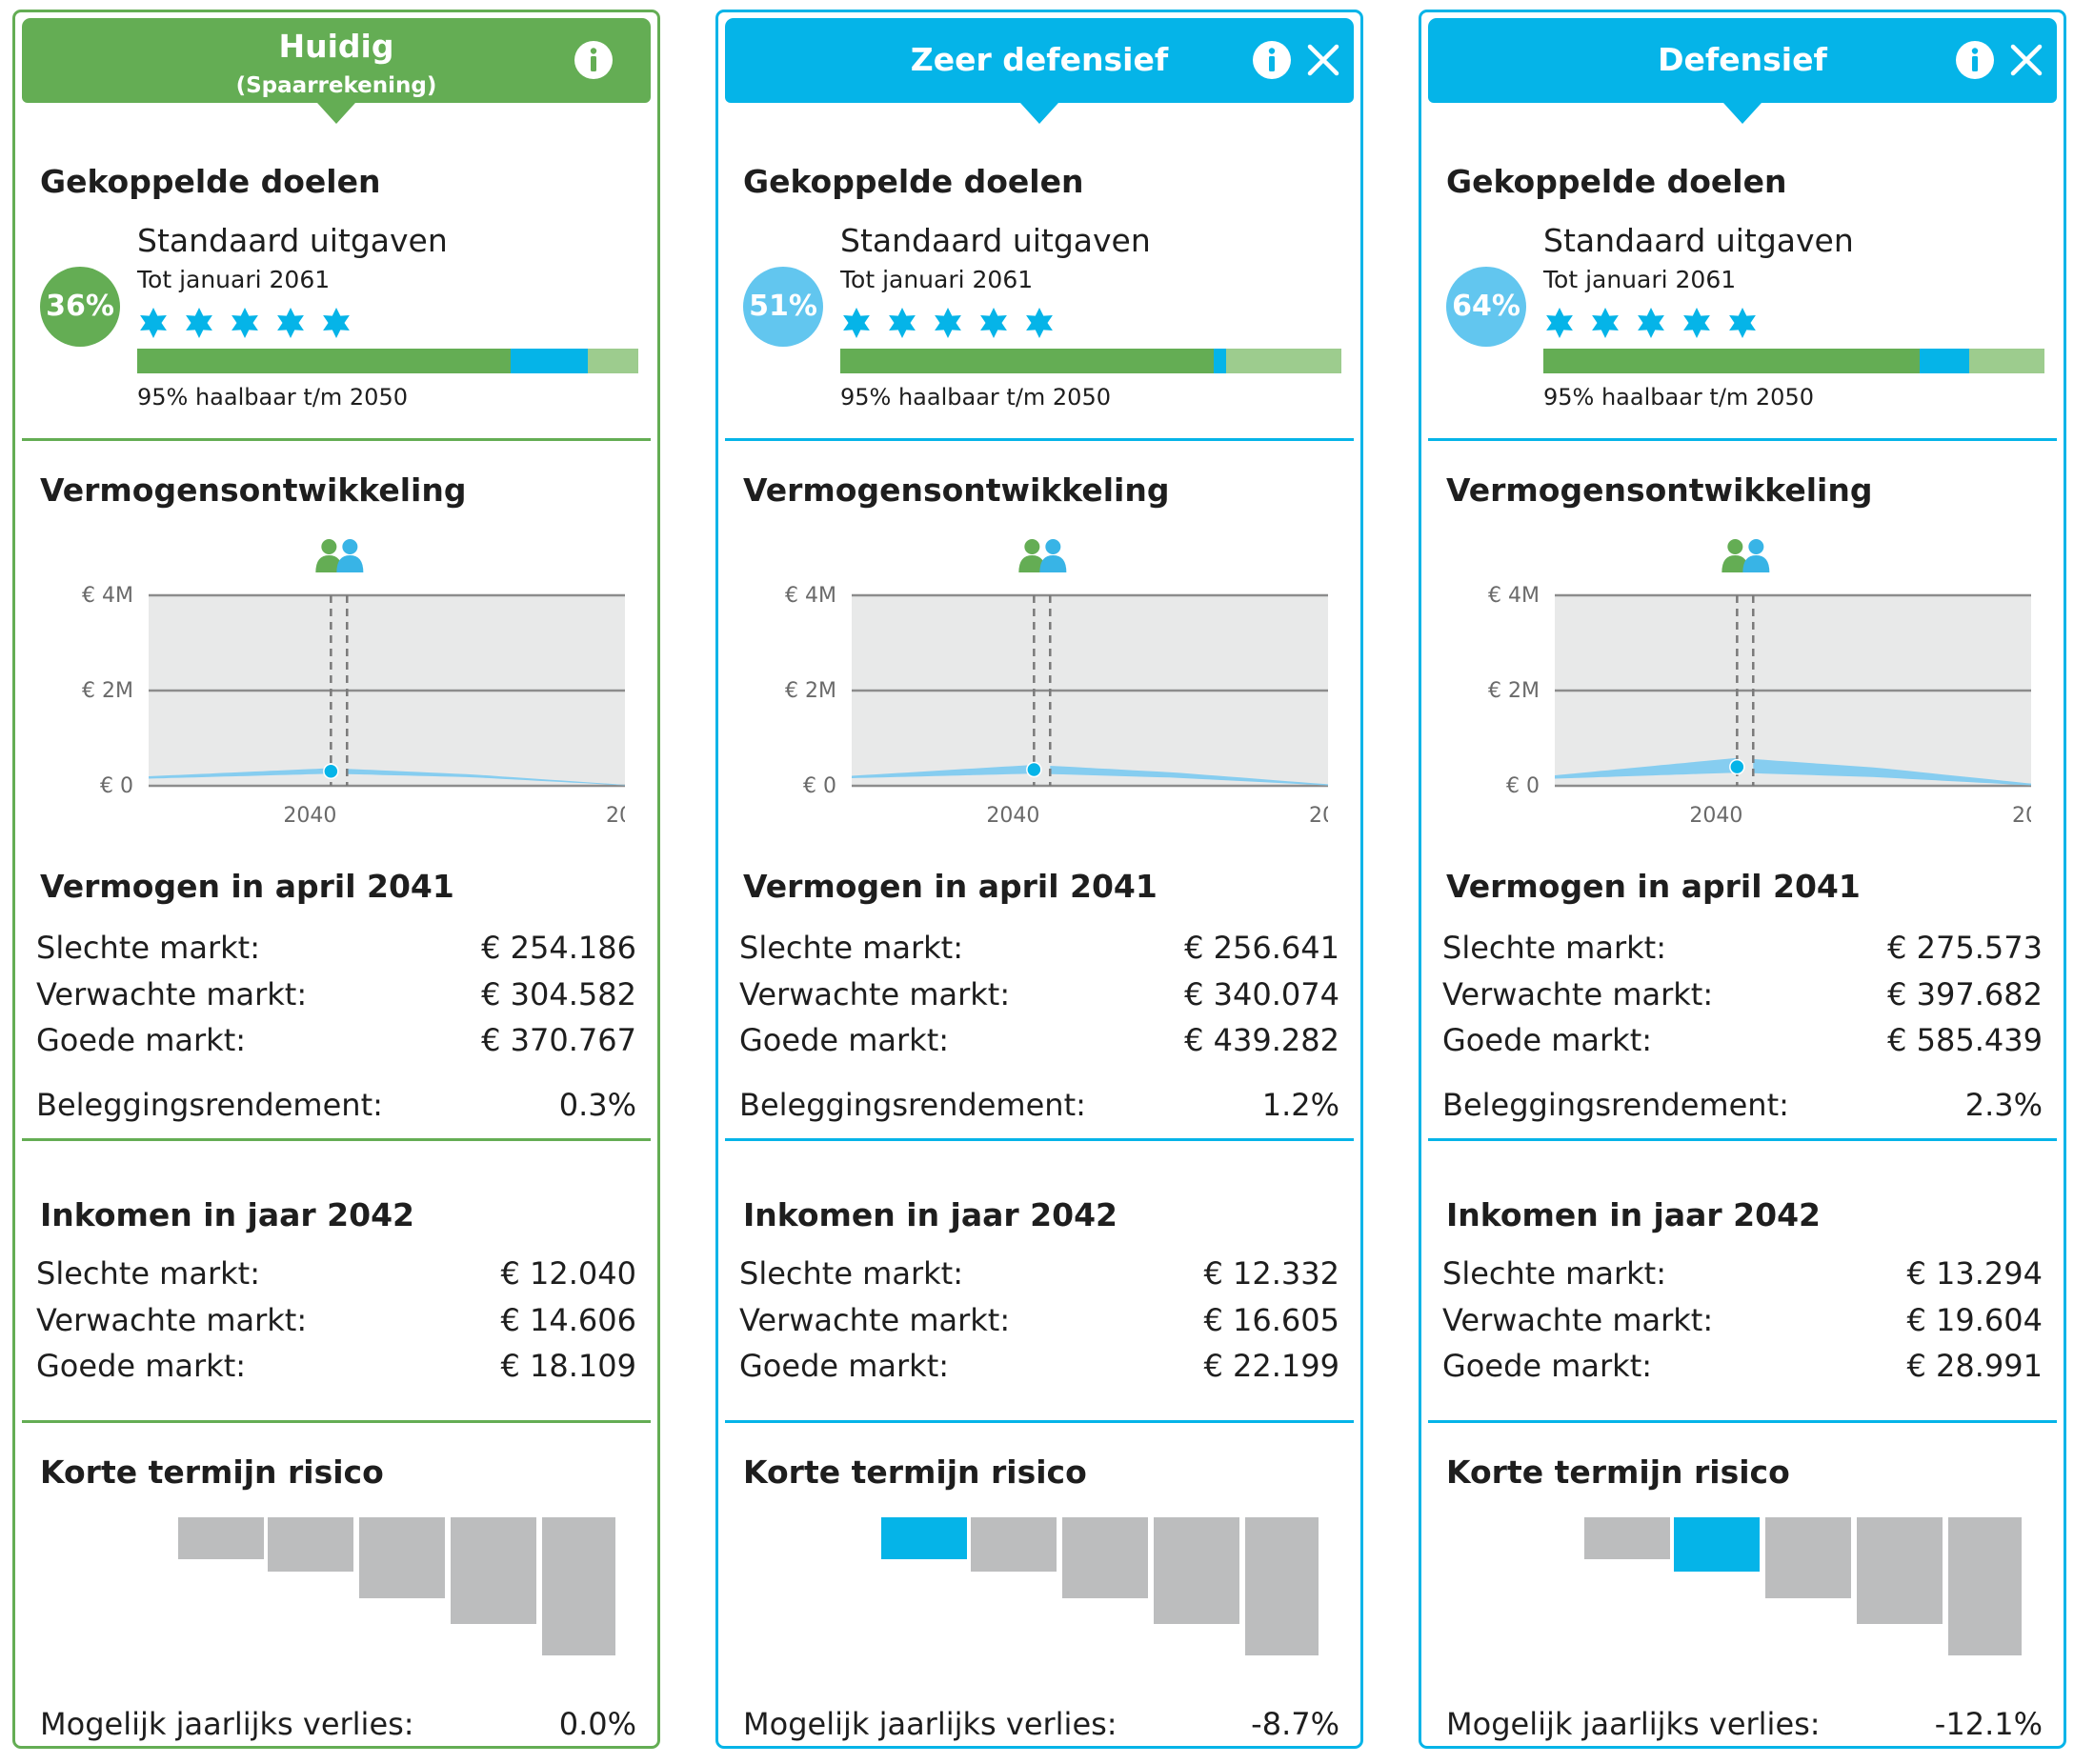 The image size is (2094, 1764). I want to click on return-label: Beleggingsrendement:, so click(1616, 1105).